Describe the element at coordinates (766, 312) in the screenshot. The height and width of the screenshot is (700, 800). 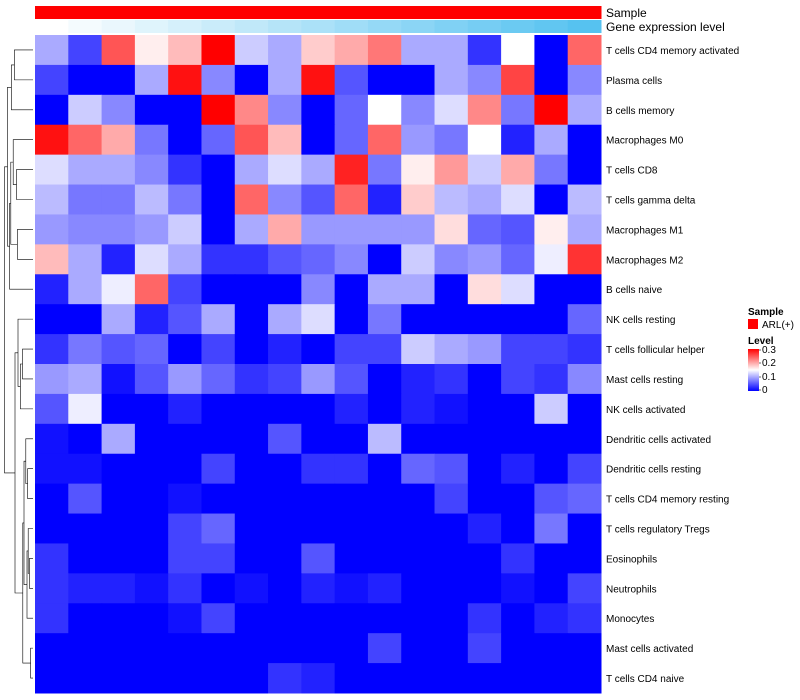
I see `legend-sample-title: Sample` at that location.